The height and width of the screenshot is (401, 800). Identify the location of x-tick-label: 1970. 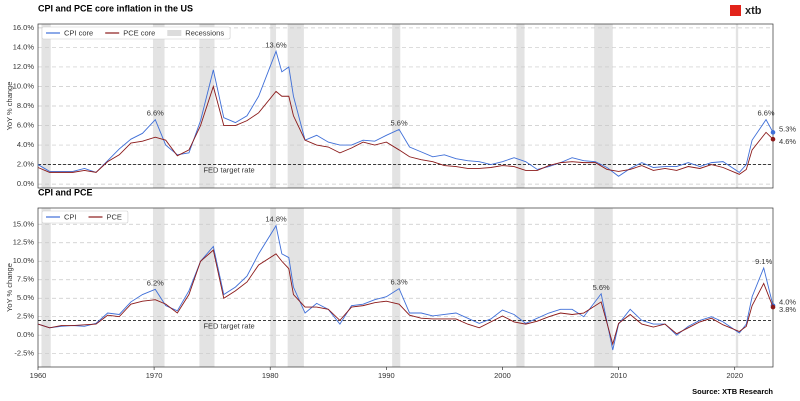
(154, 375).